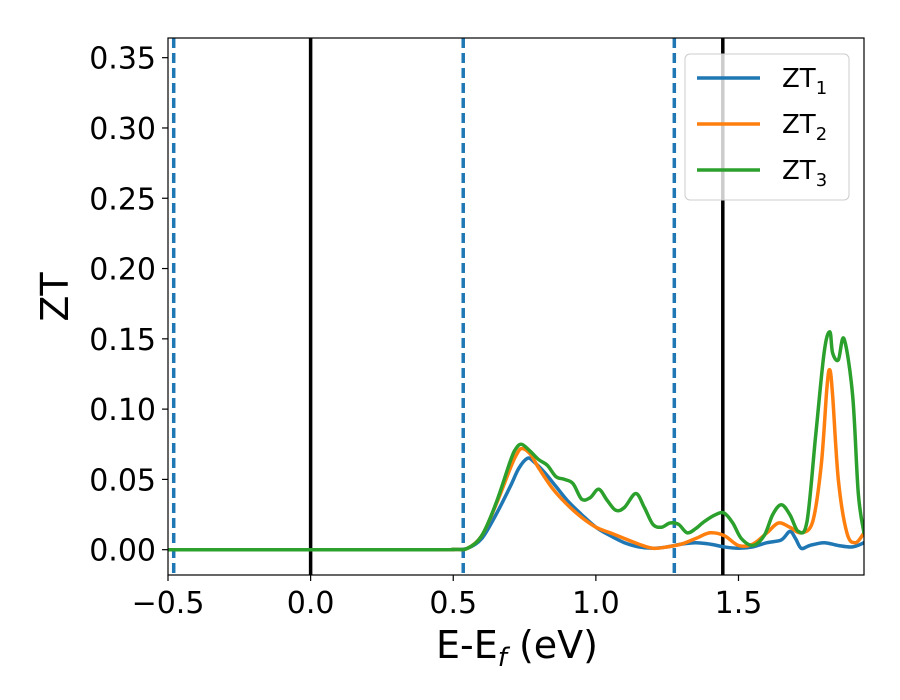 Image resolution: width=900 pixels, height=700 pixels. I want to click on x-axis-label: E-Ef (eV), so click(517, 648).